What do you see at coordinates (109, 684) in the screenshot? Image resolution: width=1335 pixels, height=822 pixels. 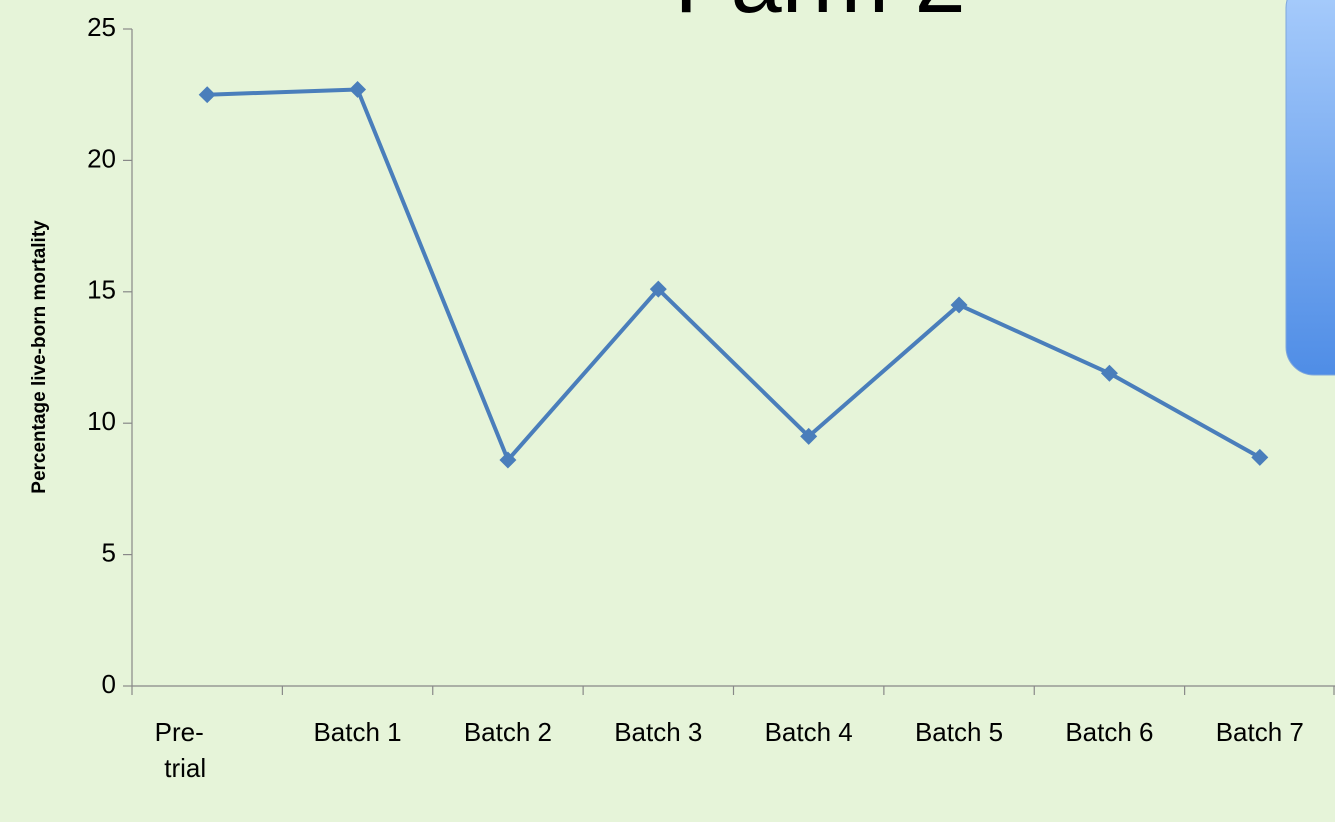 I see `y-tick-label: 0` at bounding box center [109, 684].